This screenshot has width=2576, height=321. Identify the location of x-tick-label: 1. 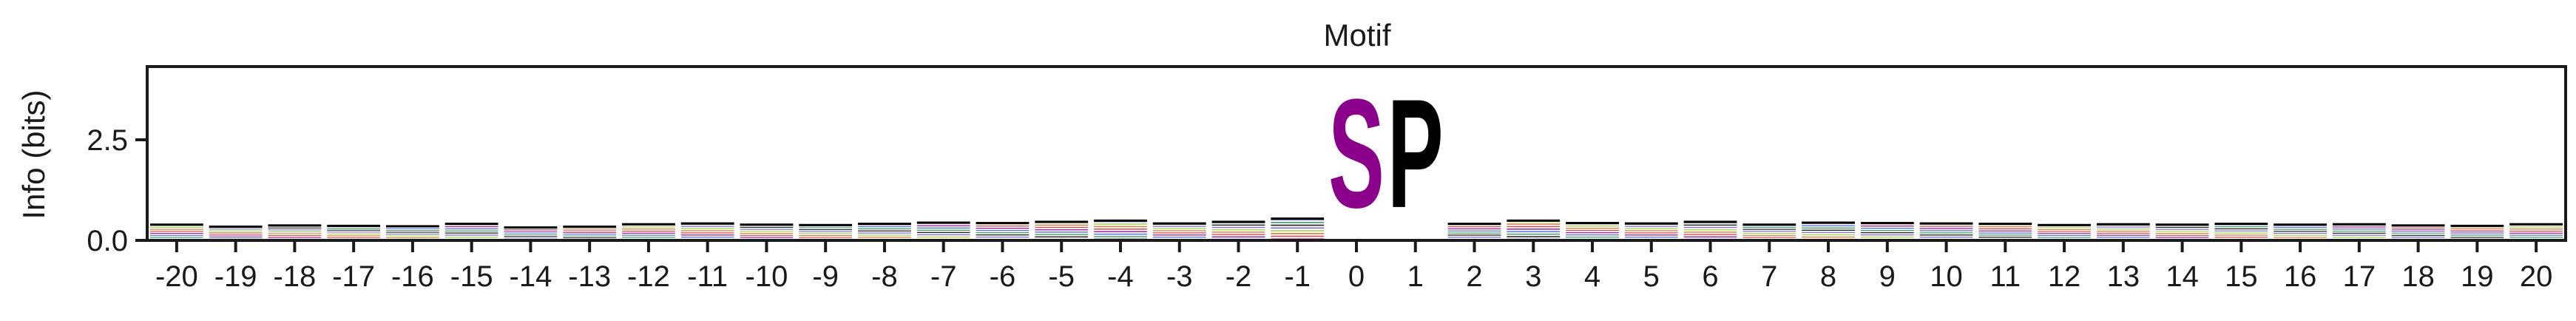
(1415, 276).